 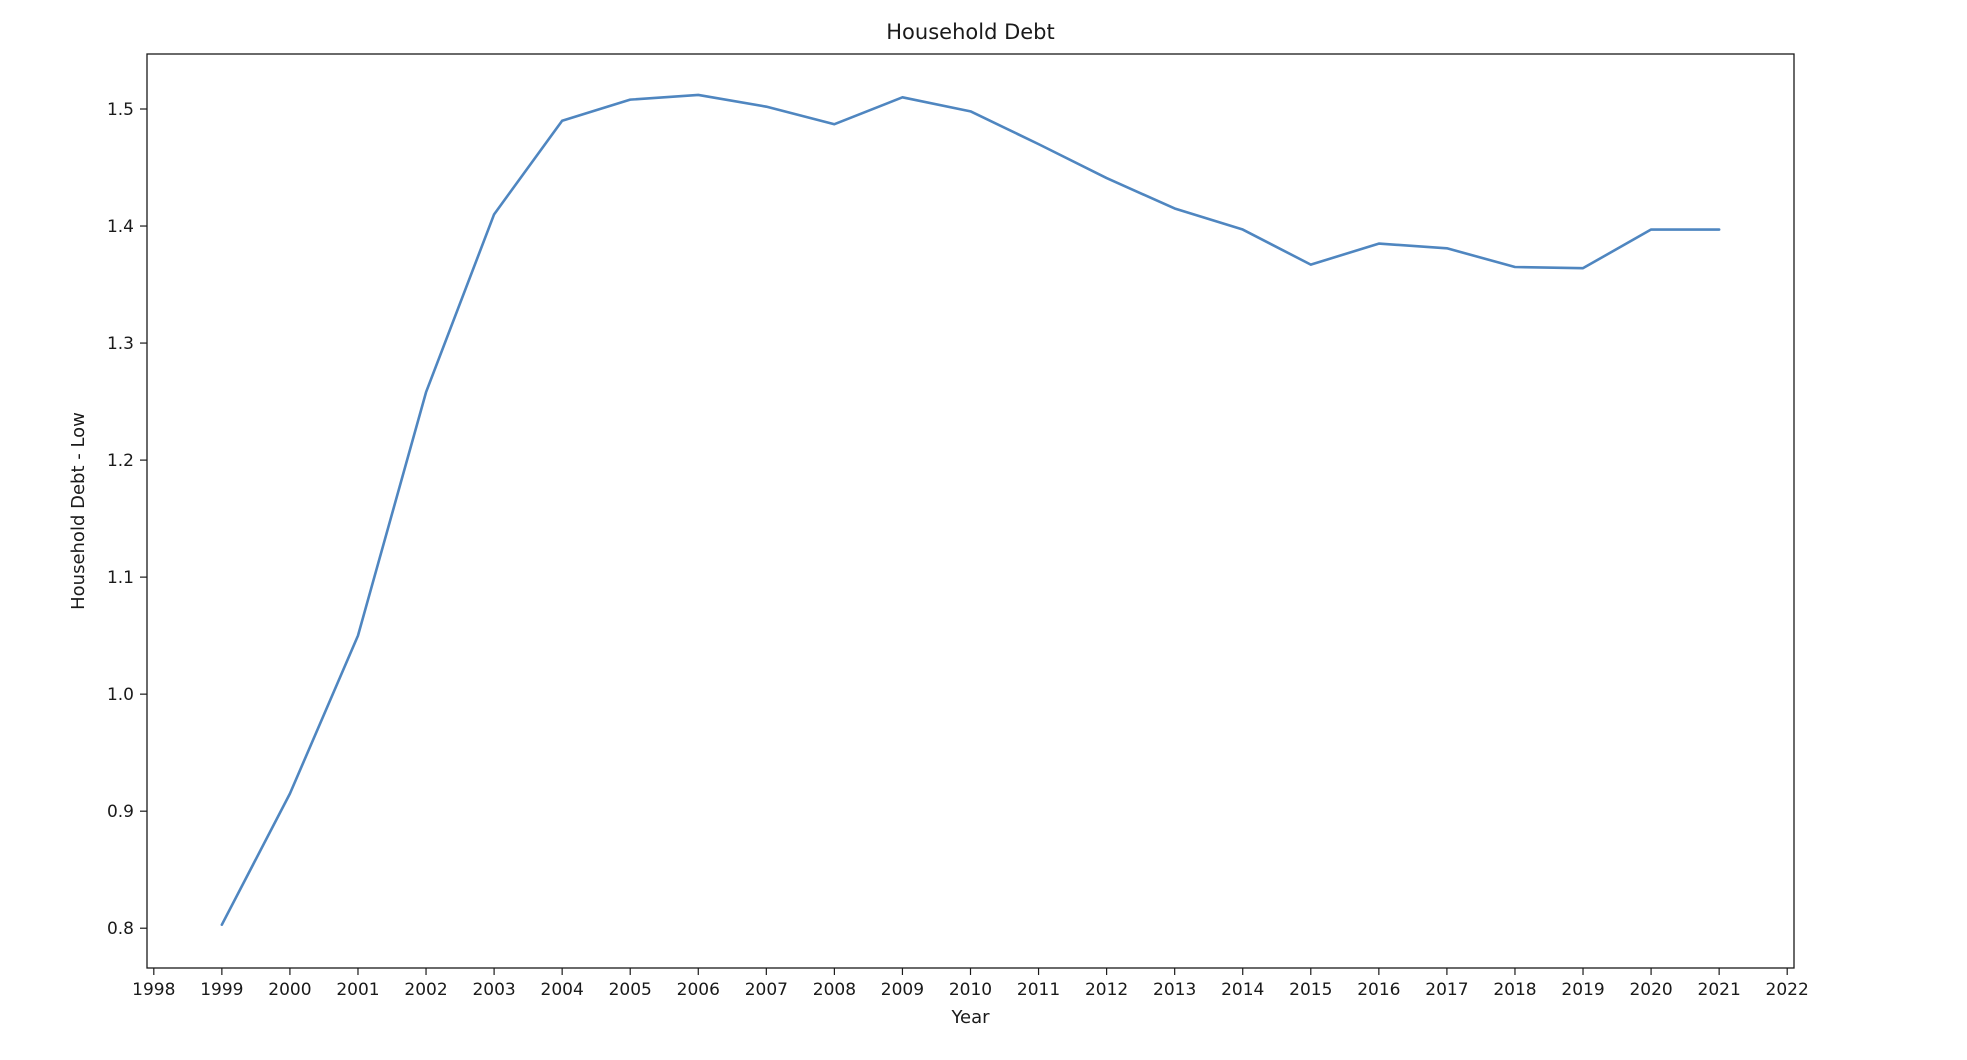 What do you see at coordinates (1787, 990) in the screenshot?
I see `x-tick-label: 2022` at bounding box center [1787, 990].